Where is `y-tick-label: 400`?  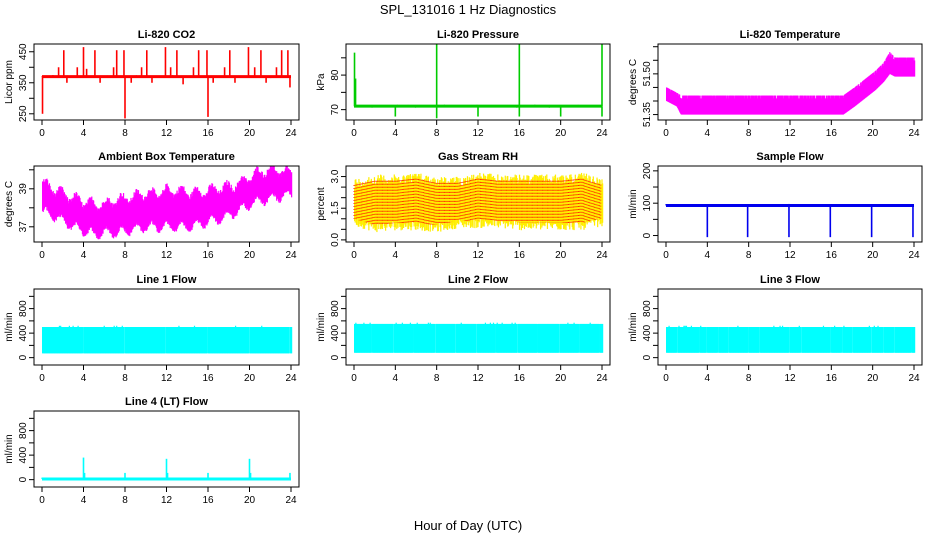
y-tick-label: 400 is located at coordinates (335, 332).